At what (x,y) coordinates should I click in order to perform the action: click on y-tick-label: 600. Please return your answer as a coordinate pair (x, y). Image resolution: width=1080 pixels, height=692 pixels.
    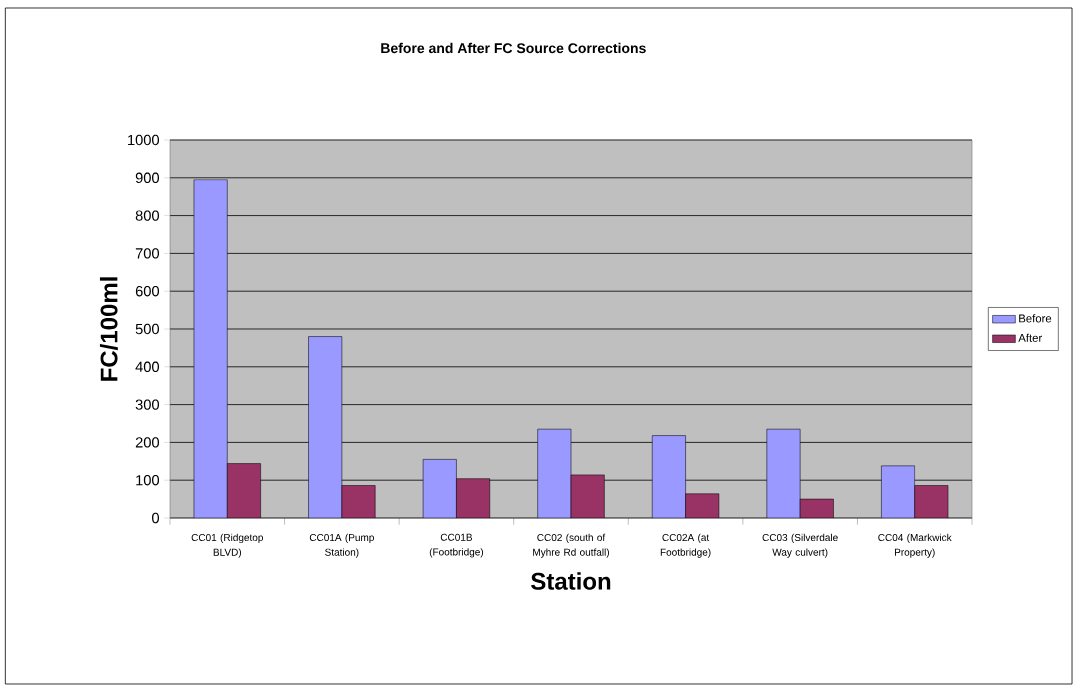
    Looking at the image, I should click on (147, 291).